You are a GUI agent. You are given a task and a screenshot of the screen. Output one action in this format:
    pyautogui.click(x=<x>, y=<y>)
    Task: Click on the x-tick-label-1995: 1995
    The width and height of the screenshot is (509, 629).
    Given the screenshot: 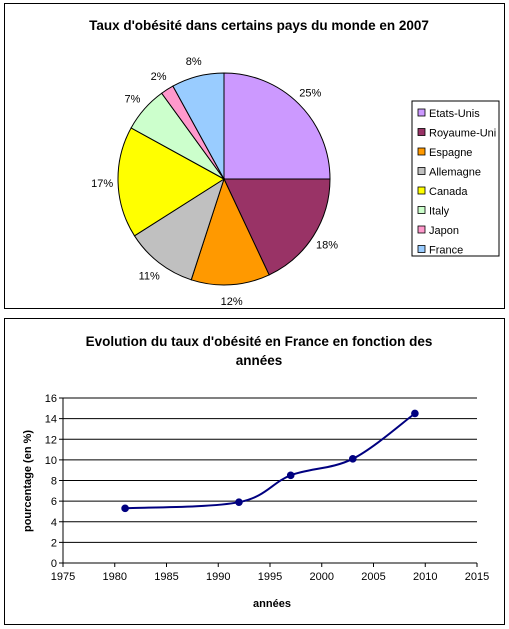 What is the action you would take?
    pyautogui.click(x=270, y=577)
    